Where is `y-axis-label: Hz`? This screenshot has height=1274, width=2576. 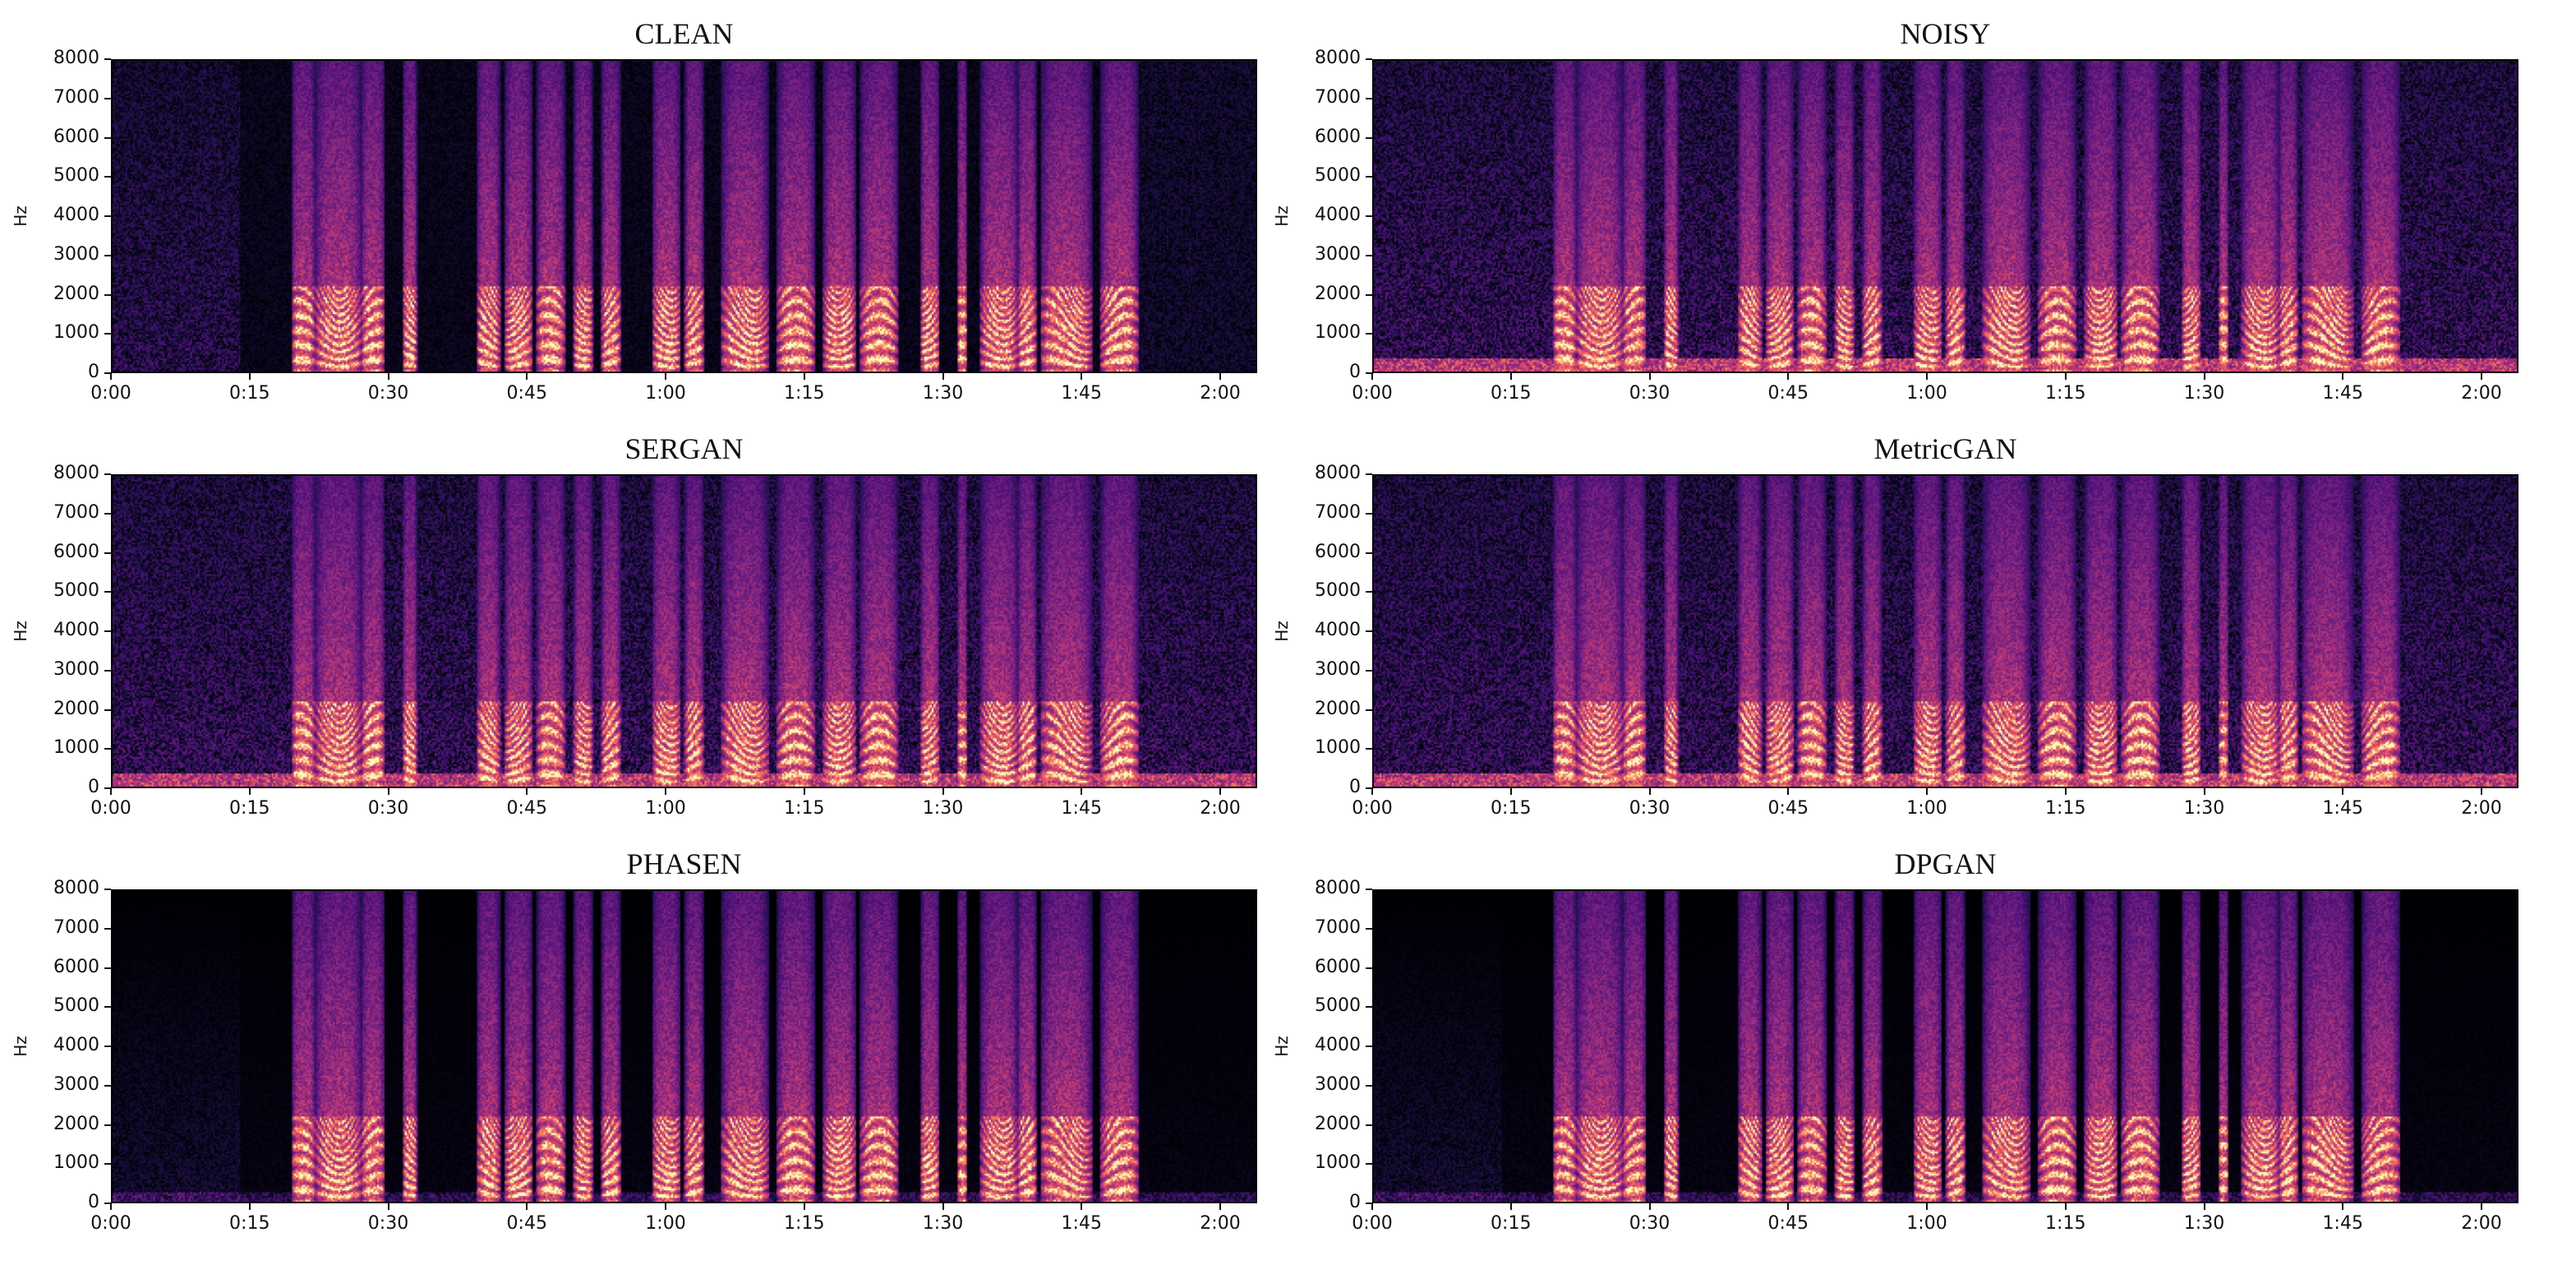
y-axis-label: Hz is located at coordinates (1282, 1046).